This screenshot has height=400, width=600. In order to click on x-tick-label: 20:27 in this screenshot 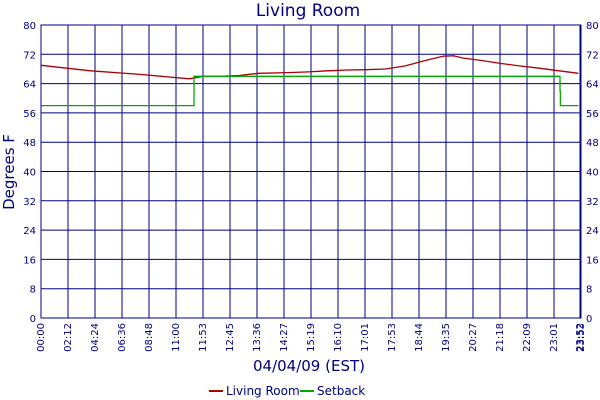, I will do `click(473, 337)`.